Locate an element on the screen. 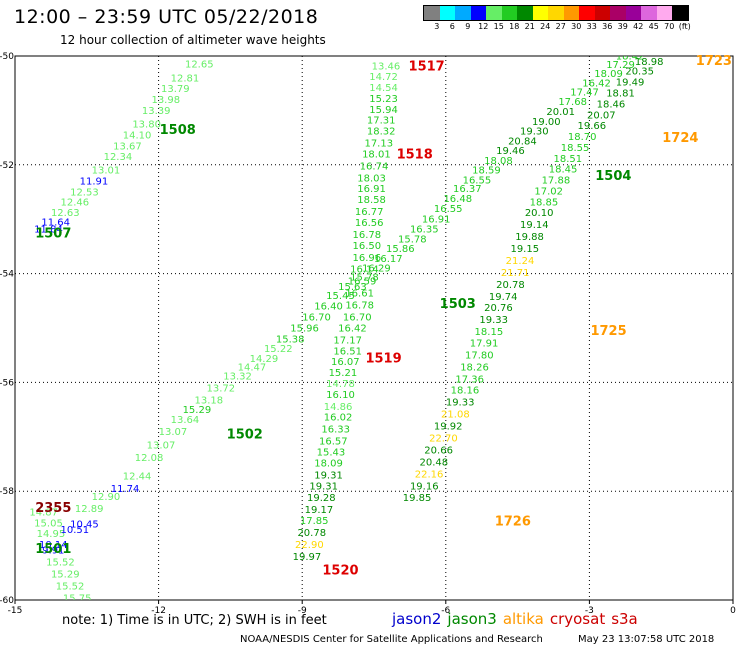 The image size is (740, 650). data-point-label: 20.35 is located at coordinates (639, 72).